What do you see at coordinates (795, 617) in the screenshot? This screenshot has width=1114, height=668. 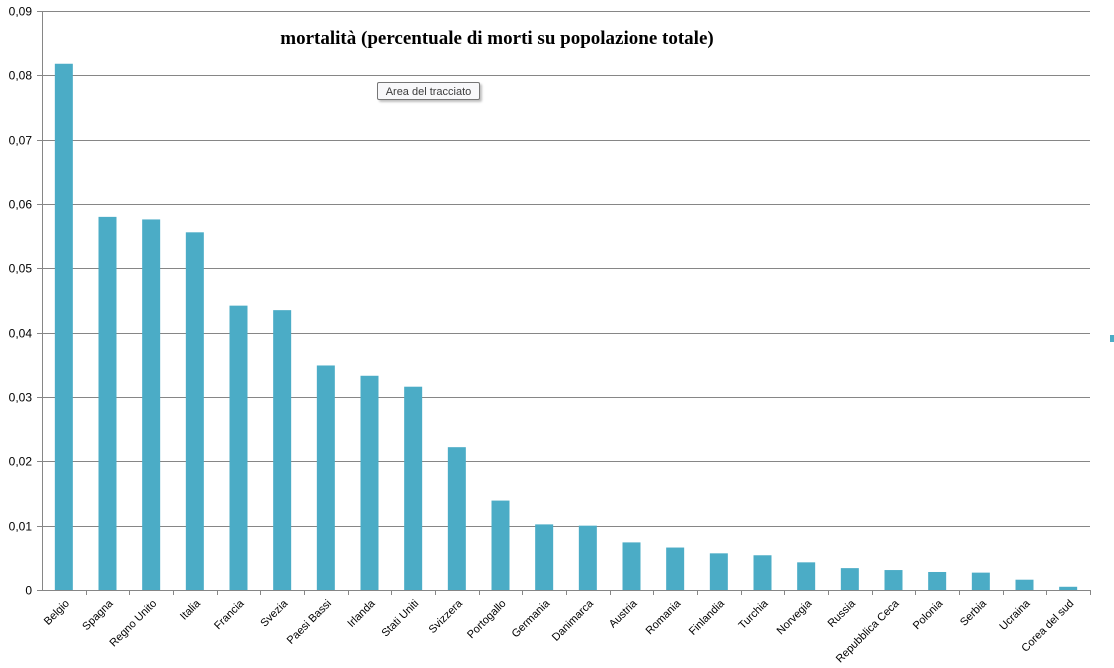 I see `x-tick-label: Norvegia` at bounding box center [795, 617].